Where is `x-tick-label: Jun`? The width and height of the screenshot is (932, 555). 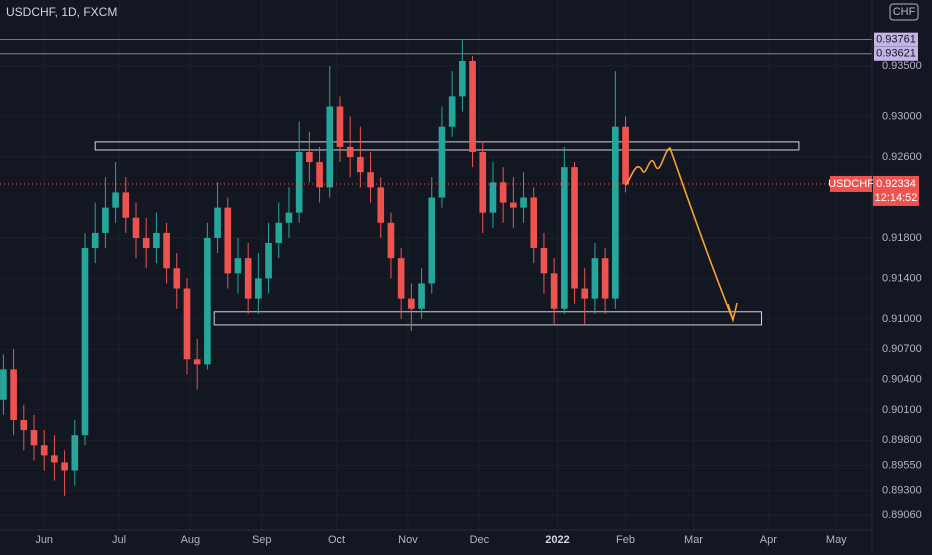
x-tick-label: Jun is located at coordinates (44, 540).